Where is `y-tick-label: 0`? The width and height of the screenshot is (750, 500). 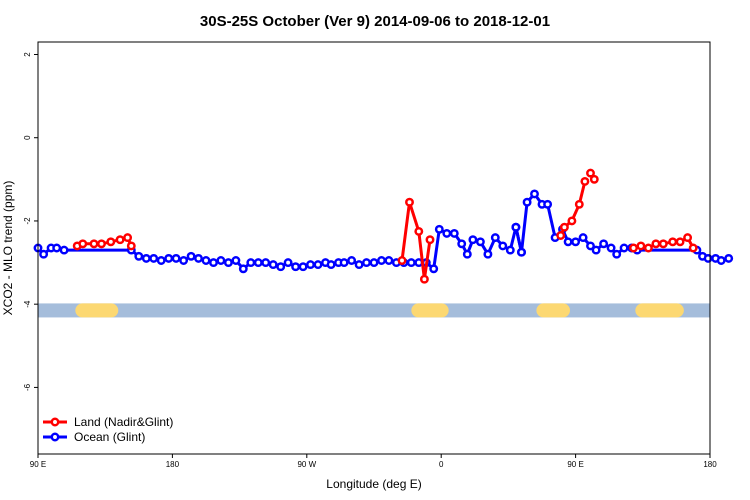 y-tick-label: 0 is located at coordinates (27, 137).